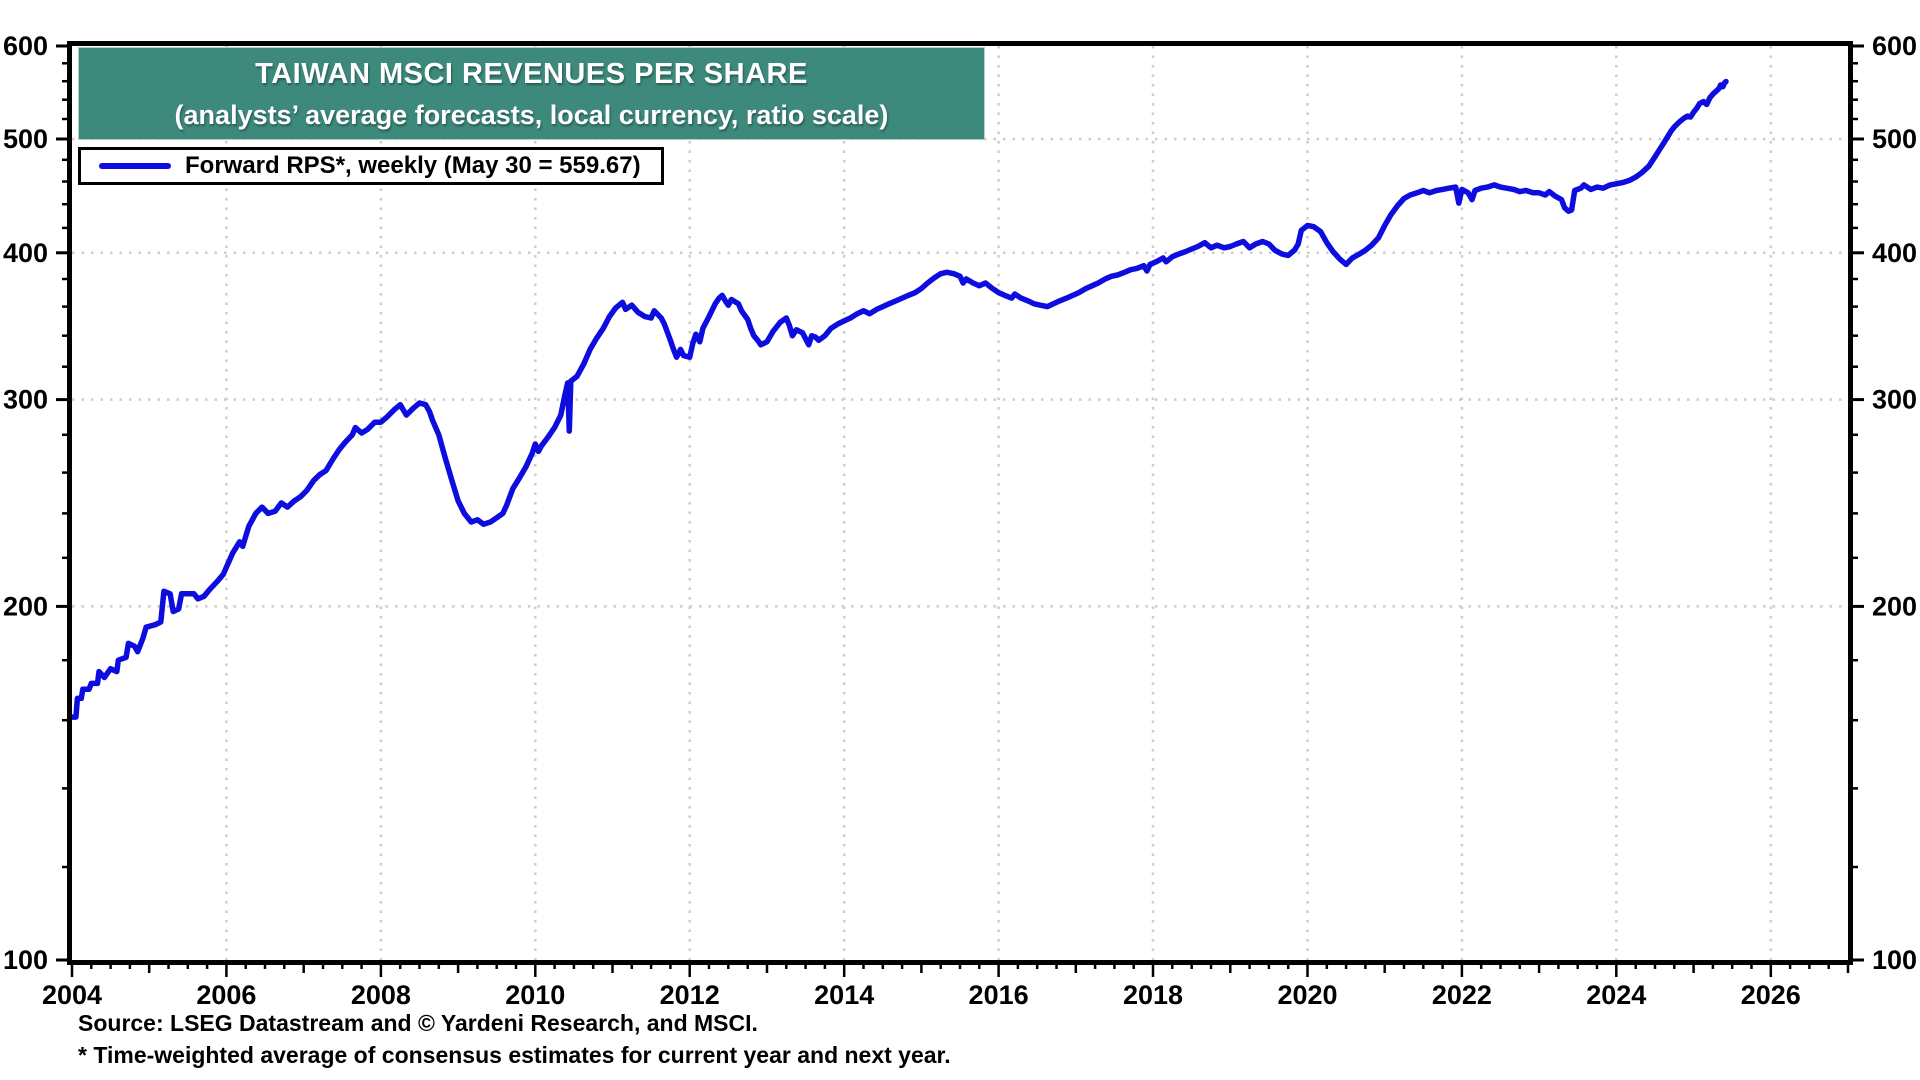 The height and width of the screenshot is (1080, 1920). I want to click on legend: Forward RPS*, weekly (May 30 = 559.67), so click(371, 166).